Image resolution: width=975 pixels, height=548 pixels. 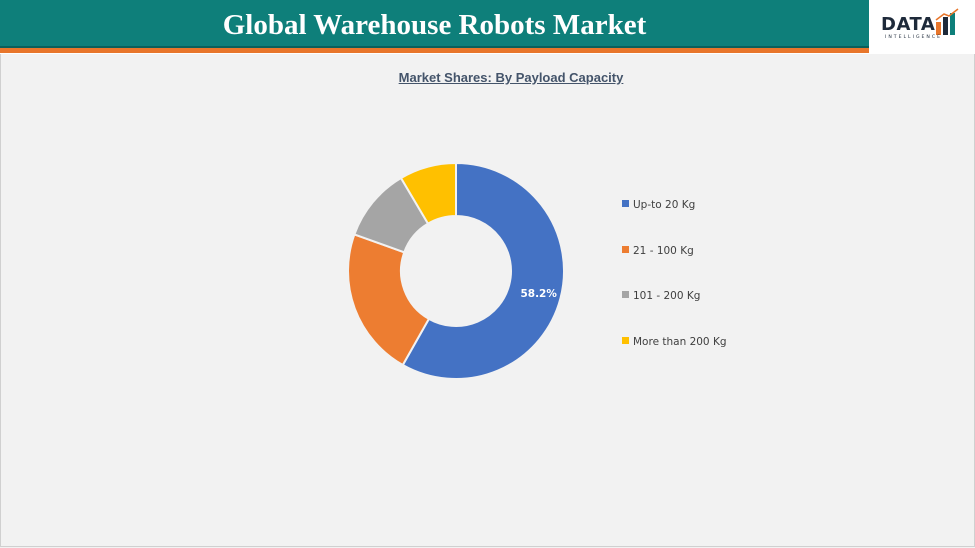 I want to click on legend-item-2: 21 - 100 Kg, so click(x=658, y=252).